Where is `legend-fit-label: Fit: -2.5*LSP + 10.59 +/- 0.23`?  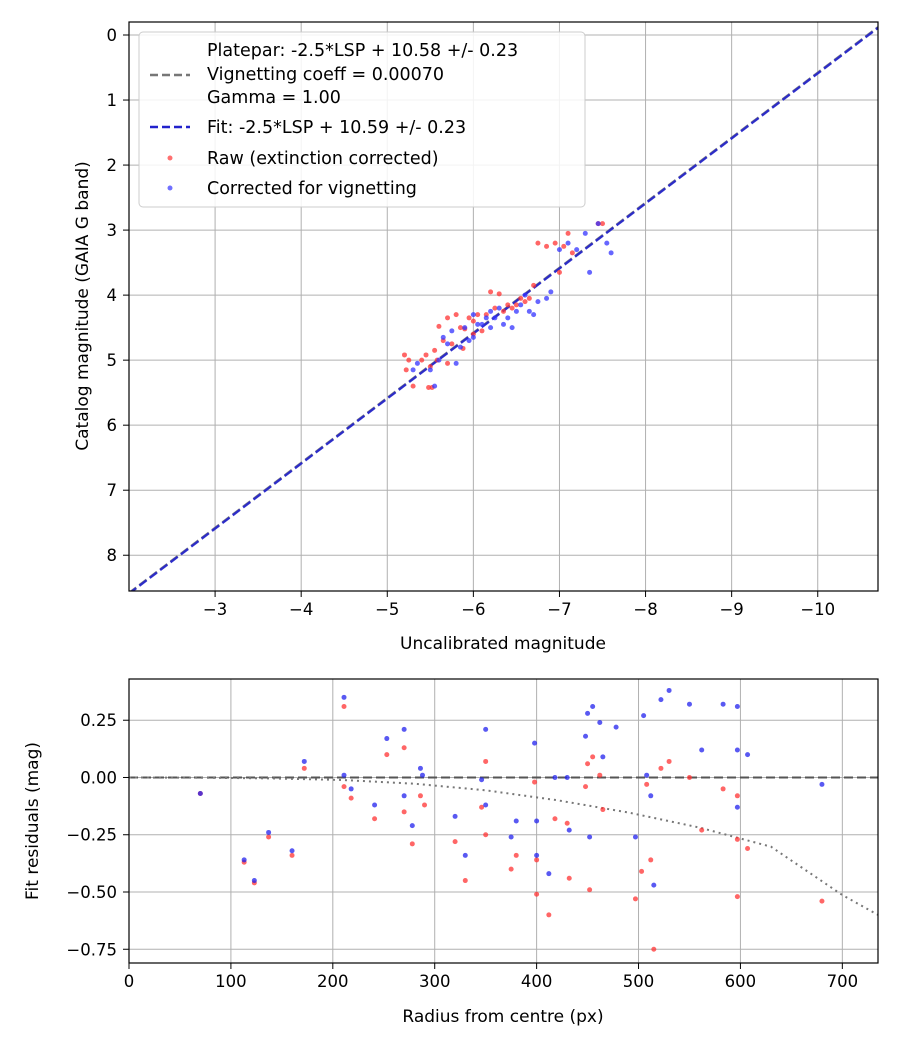 legend-fit-label: Fit: -2.5*LSP + 10.59 +/- 0.23 is located at coordinates (336, 128).